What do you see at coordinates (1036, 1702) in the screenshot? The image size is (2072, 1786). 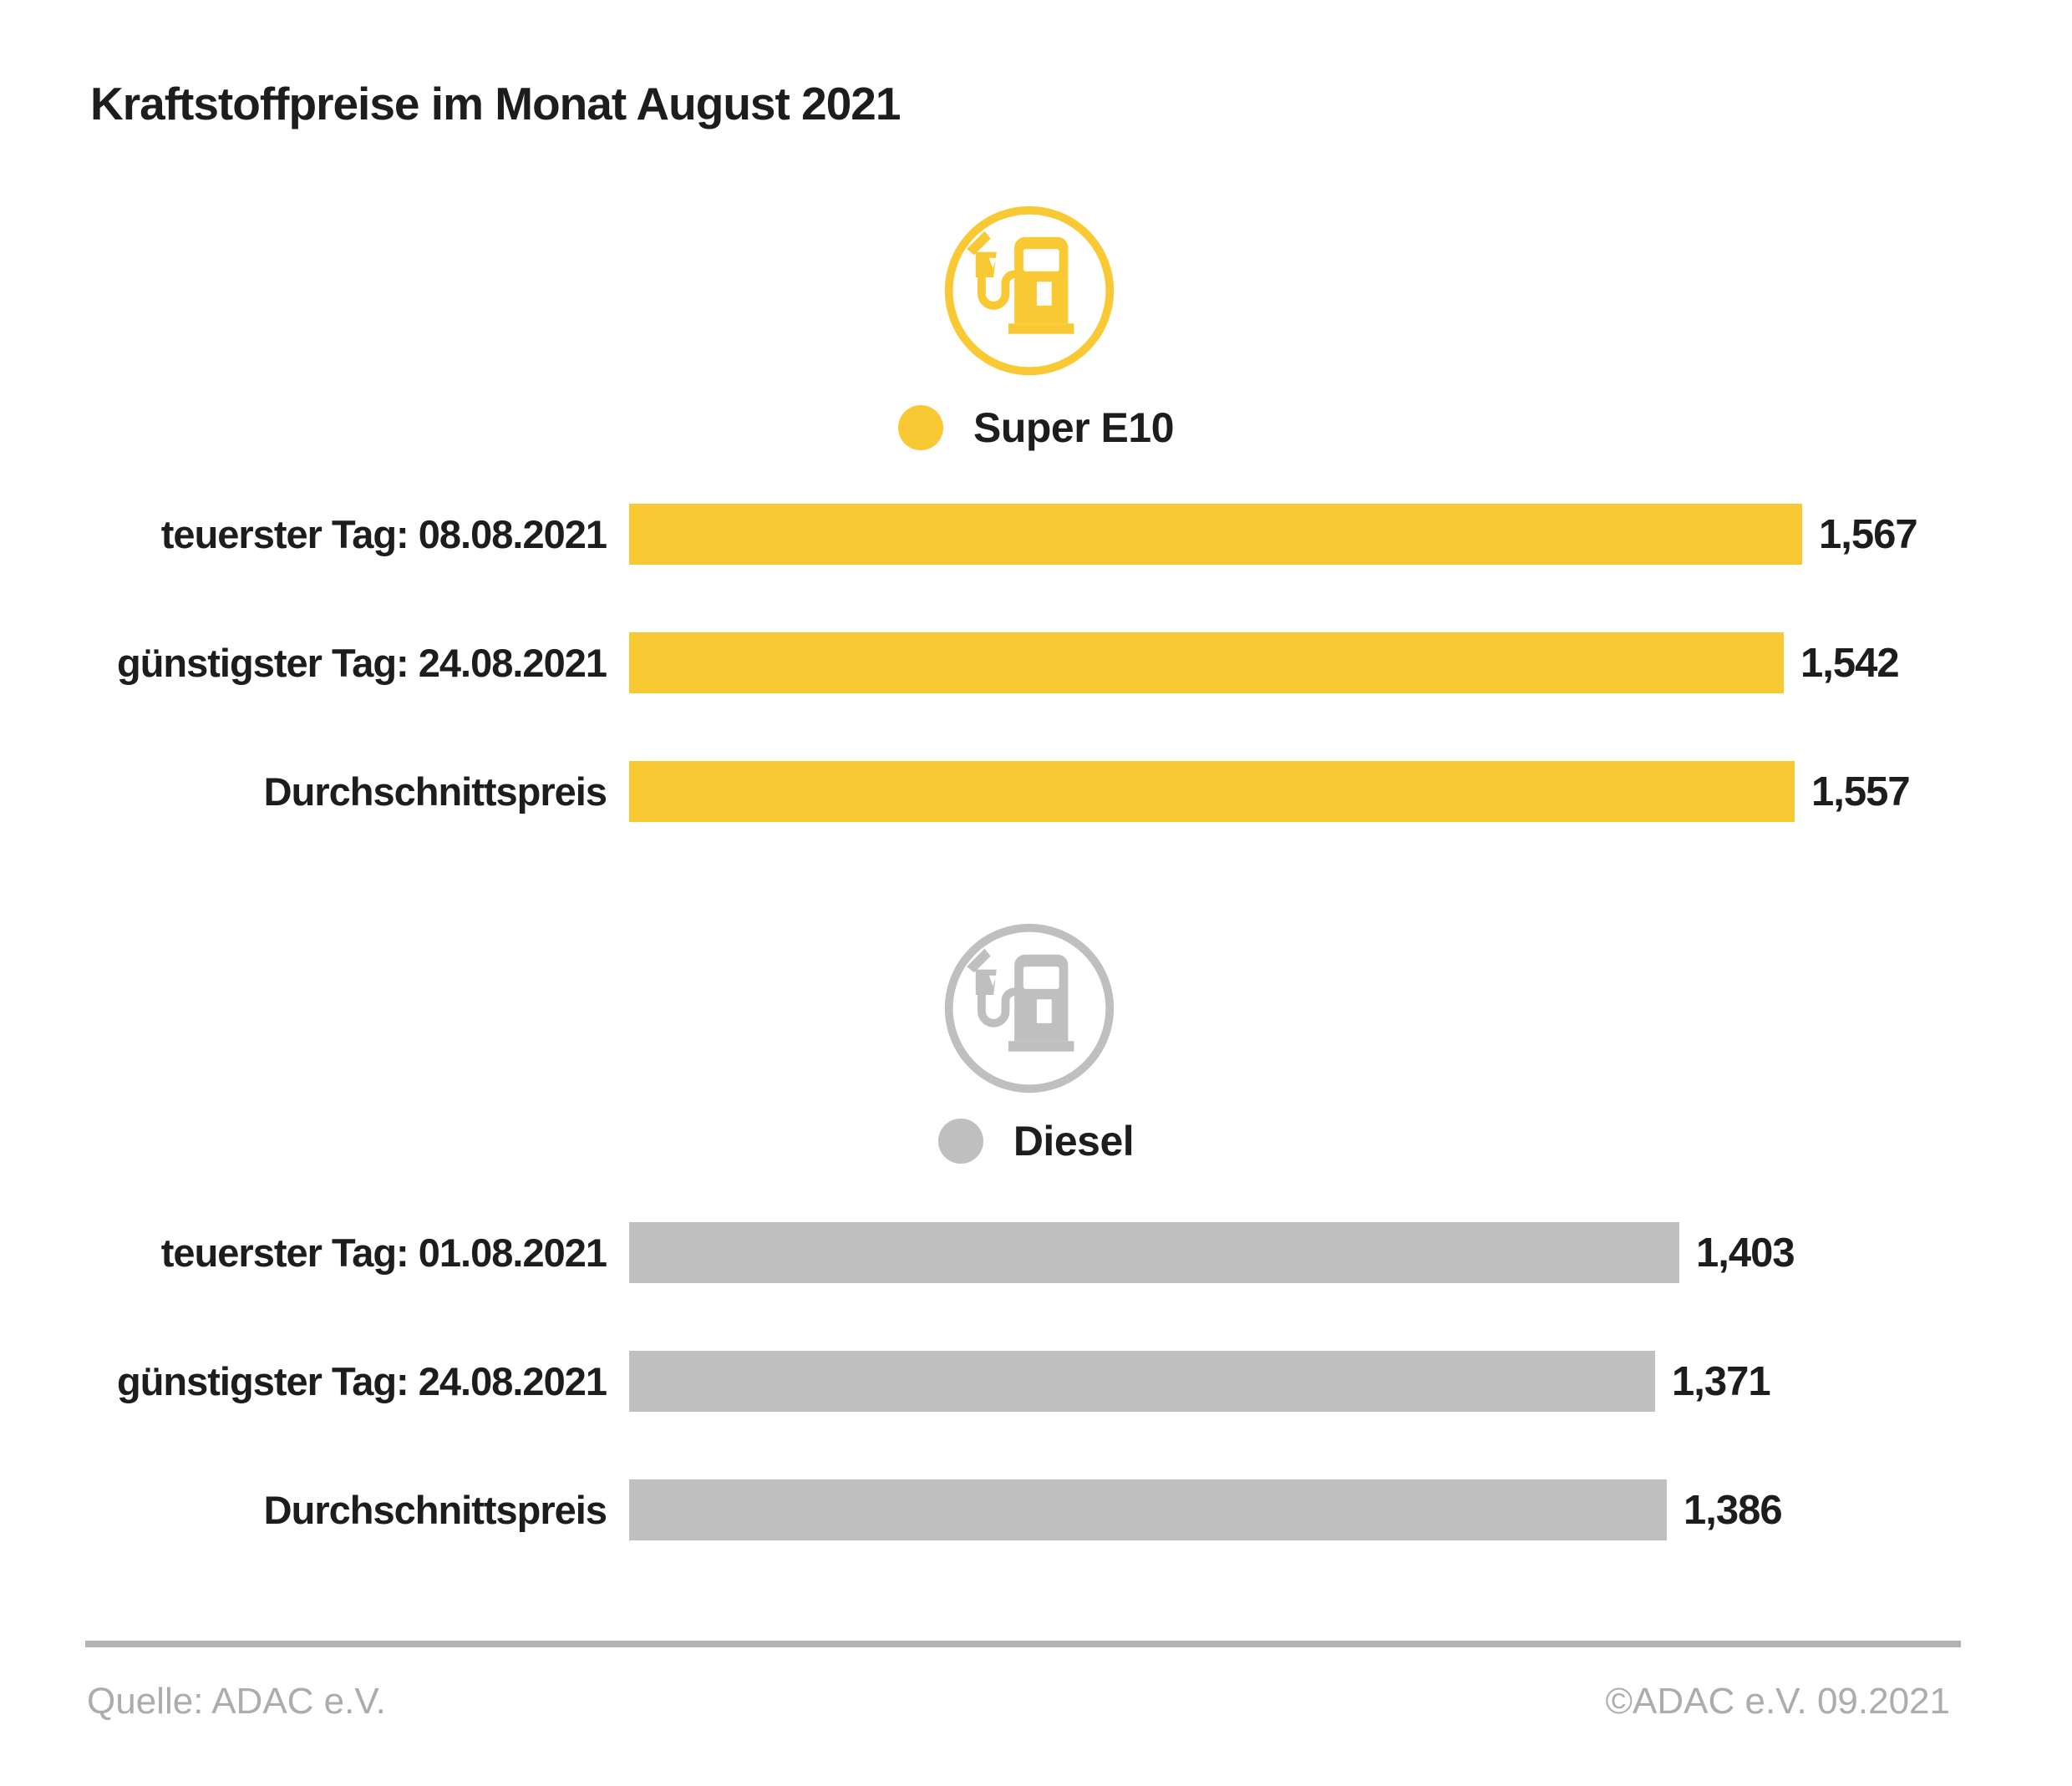 I see `footer: Quelle: ADAC e.V. ©ADAC e.V. 09.2021` at bounding box center [1036, 1702].